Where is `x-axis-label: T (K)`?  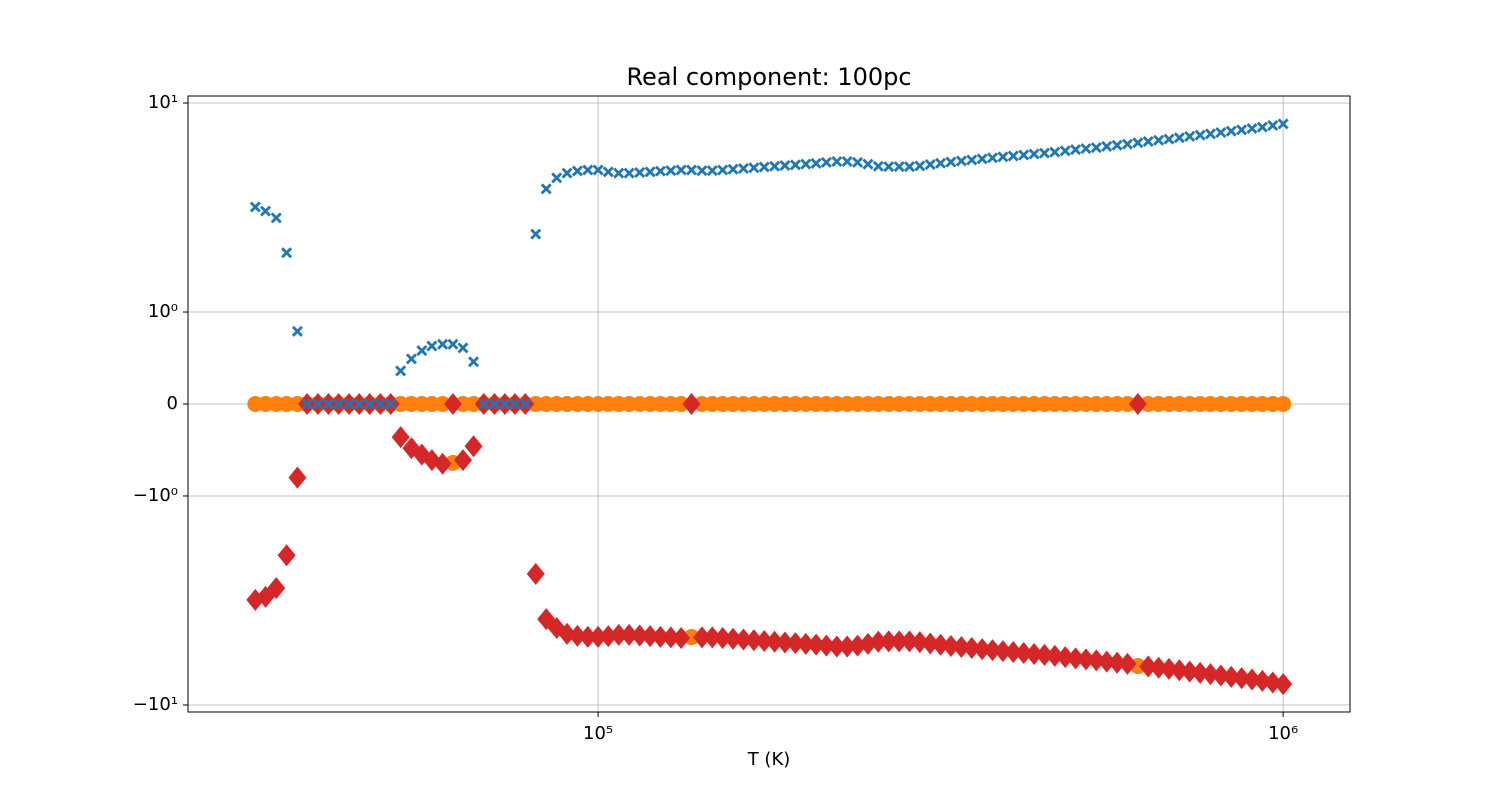
x-axis-label: T (K) is located at coordinates (769, 759).